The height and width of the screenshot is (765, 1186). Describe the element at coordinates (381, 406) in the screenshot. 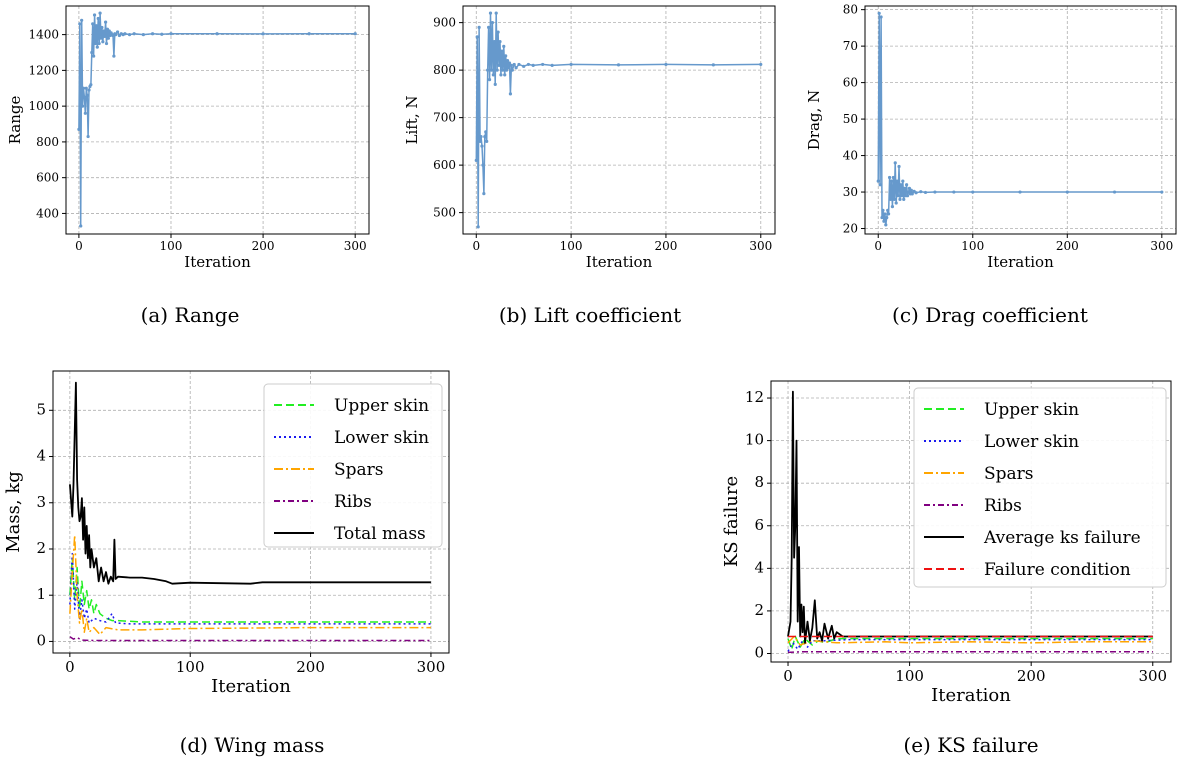

I see `legend-label: Upper skin` at that location.